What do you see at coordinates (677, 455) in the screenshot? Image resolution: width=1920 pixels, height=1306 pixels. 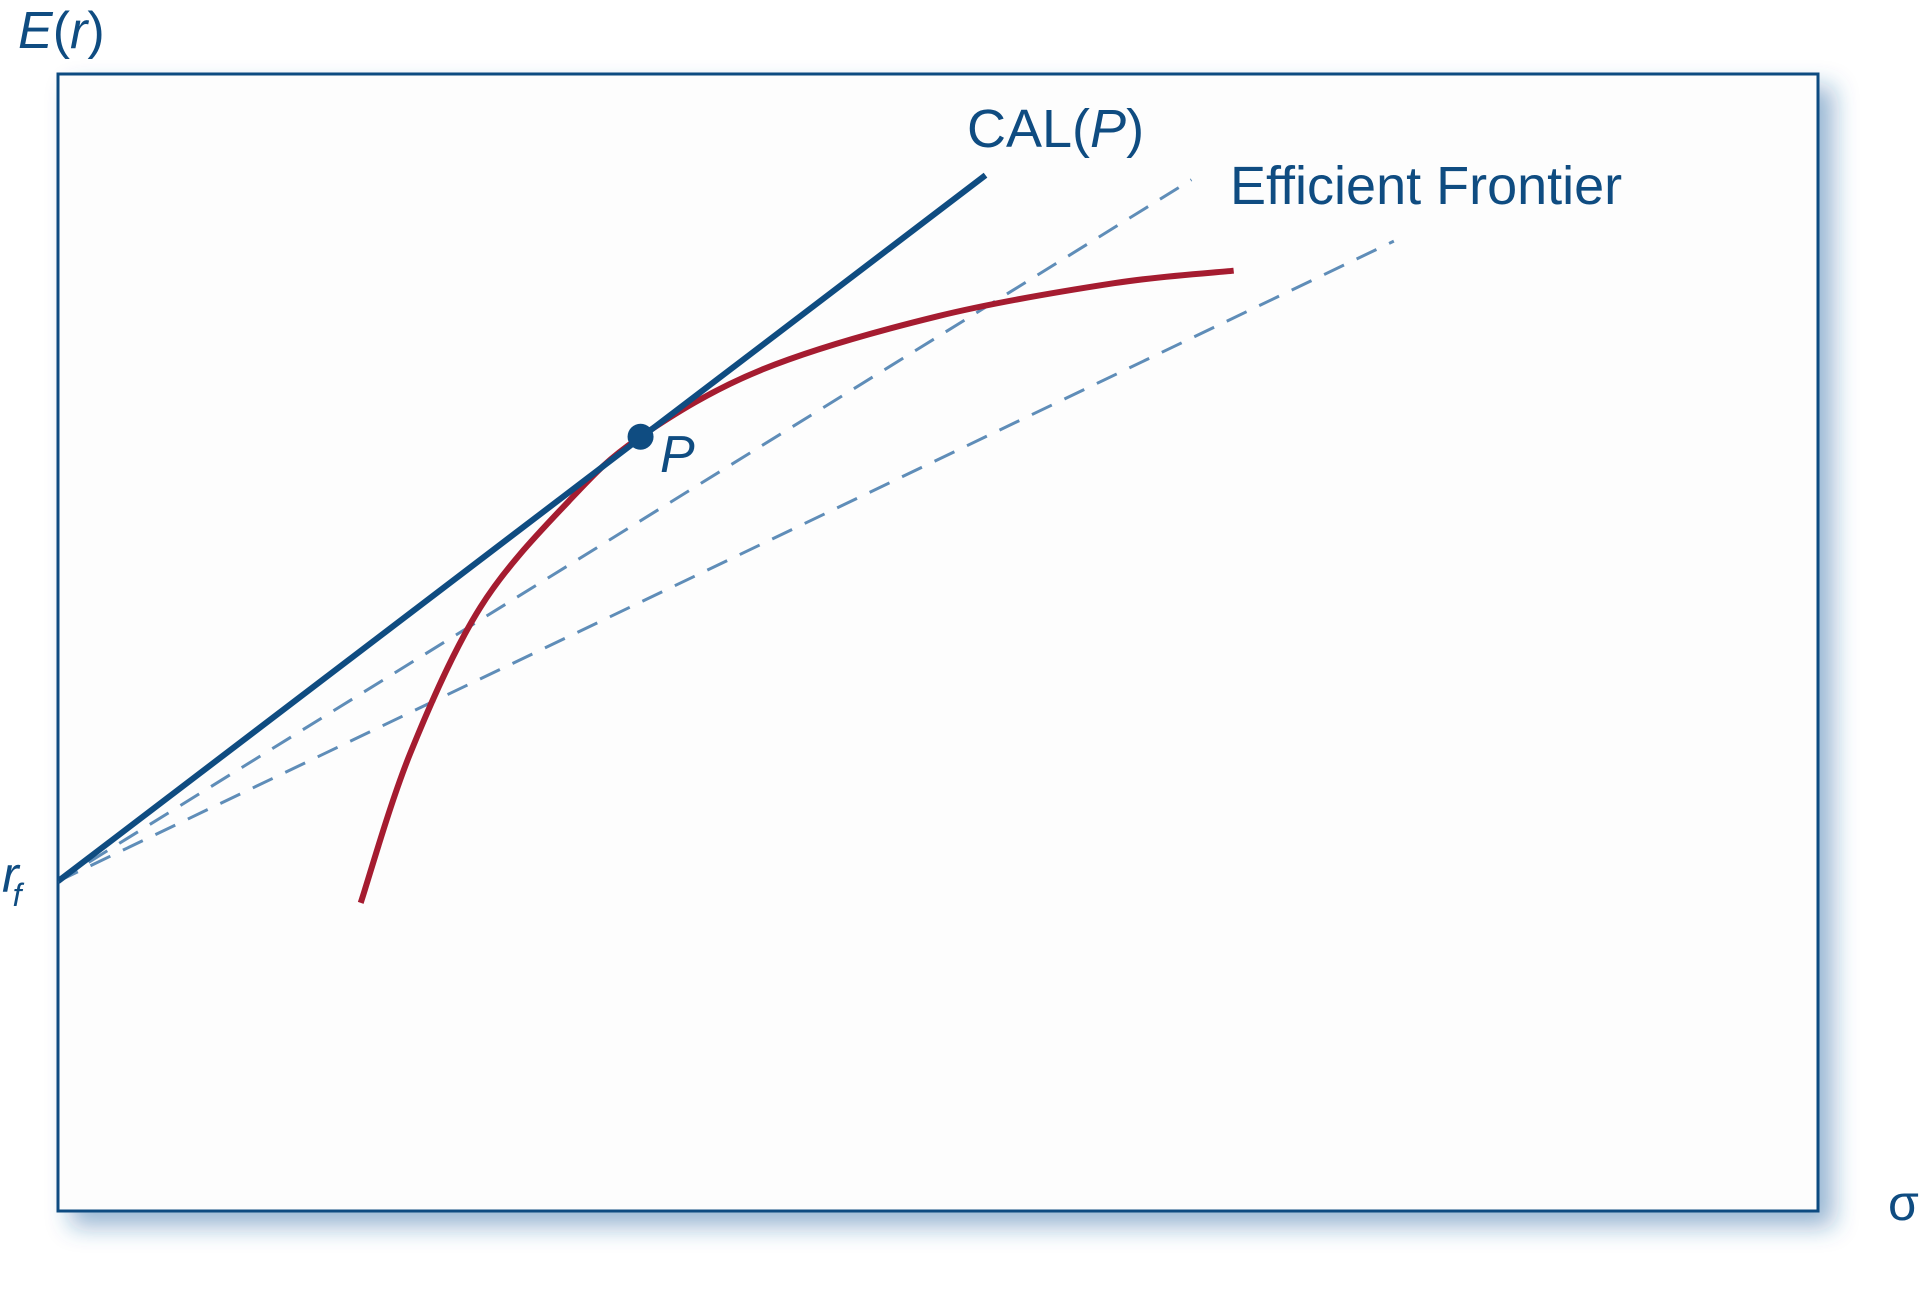 I see `point-p-label: P` at bounding box center [677, 455].